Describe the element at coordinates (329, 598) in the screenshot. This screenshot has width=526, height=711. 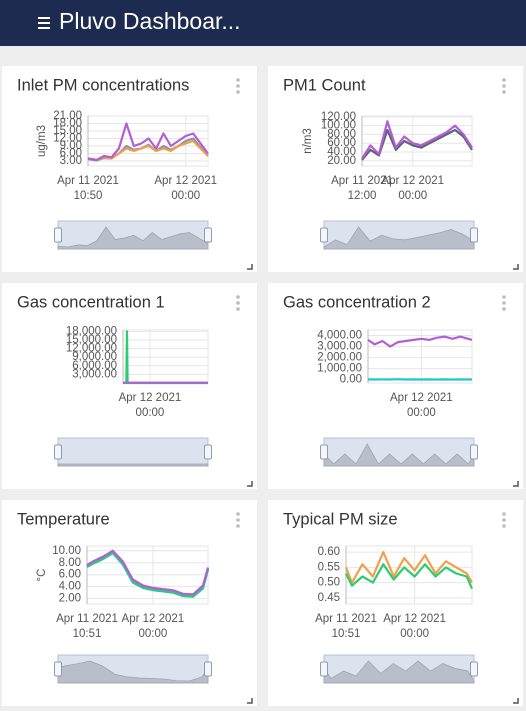
I see `y-tick-label: 0.45` at that location.